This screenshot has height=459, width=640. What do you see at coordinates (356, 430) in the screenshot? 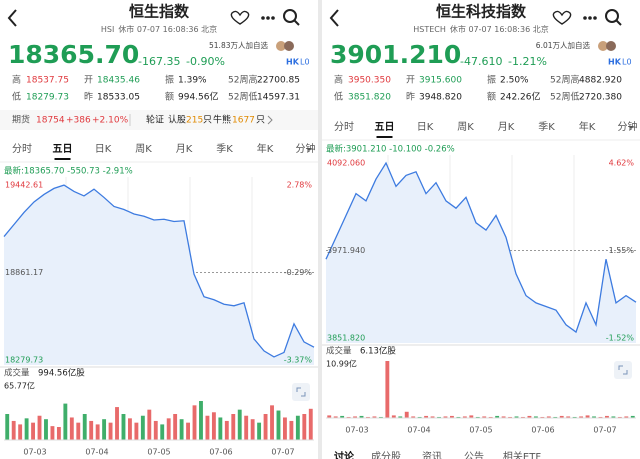
I see `date-label: 07-03` at bounding box center [356, 430].